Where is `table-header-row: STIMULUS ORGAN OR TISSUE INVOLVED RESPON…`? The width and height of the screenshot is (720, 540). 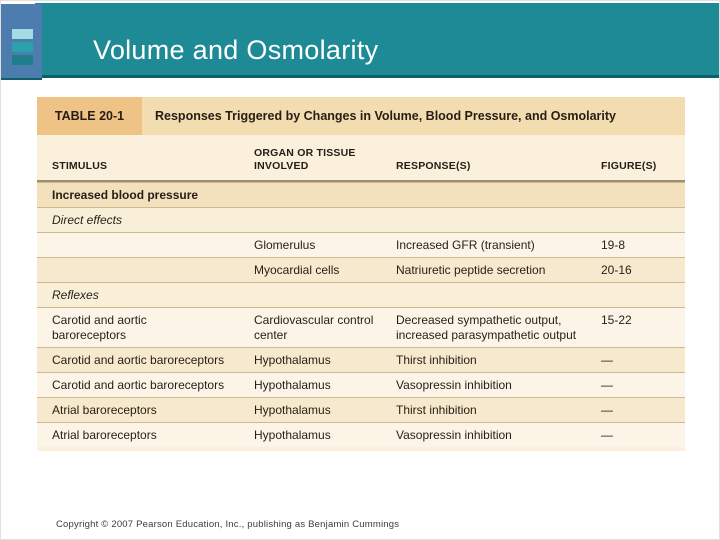 table-header-row: STIMULUS ORGAN OR TISSUE INVOLVED RESPON… is located at coordinates (361, 158).